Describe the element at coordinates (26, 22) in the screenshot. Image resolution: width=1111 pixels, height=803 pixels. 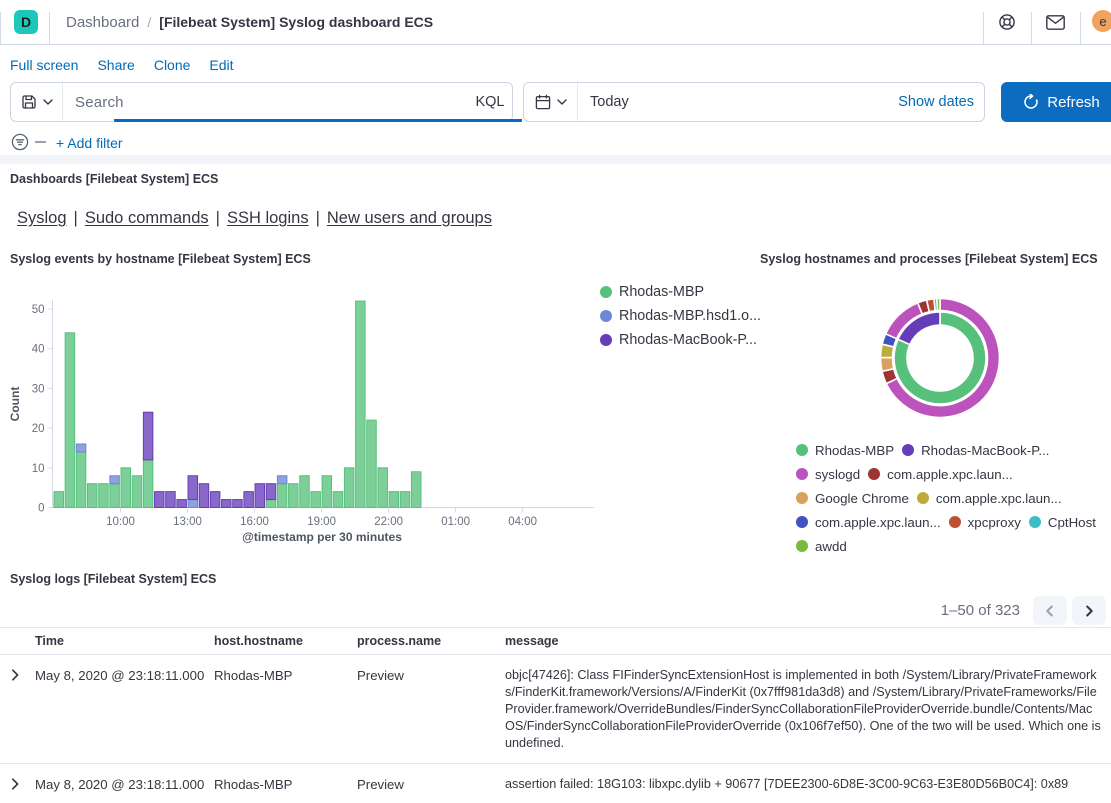
I see `dashboard-app-logo: D` at that location.